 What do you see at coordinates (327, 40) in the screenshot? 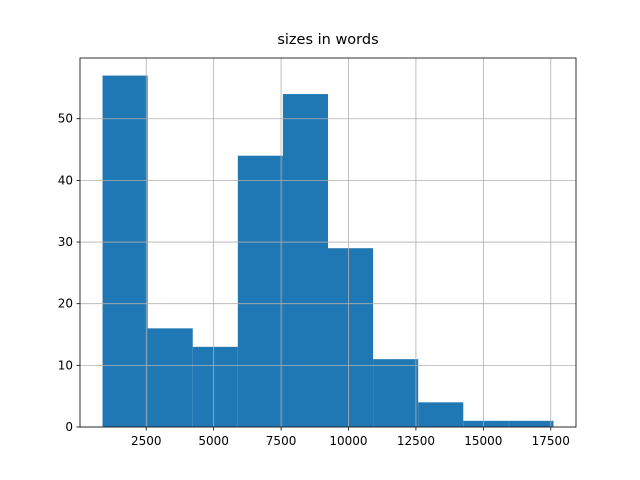
I see `chart-title: sizes in words` at bounding box center [327, 40].